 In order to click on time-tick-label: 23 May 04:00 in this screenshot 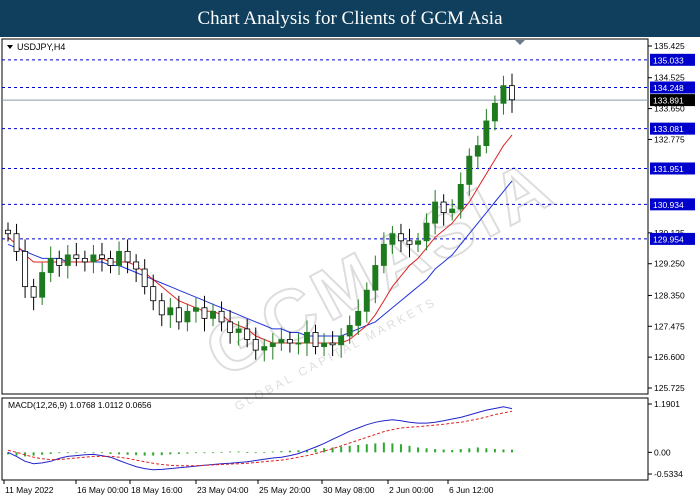, I will do `click(223, 490)`.